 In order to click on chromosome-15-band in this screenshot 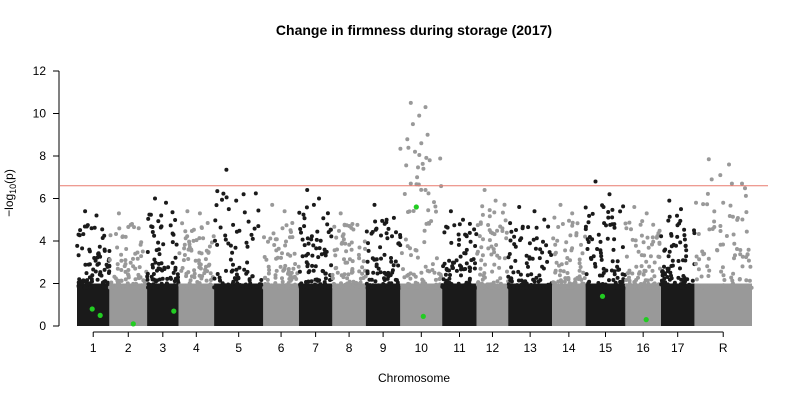, I will do `click(605, 304)`.